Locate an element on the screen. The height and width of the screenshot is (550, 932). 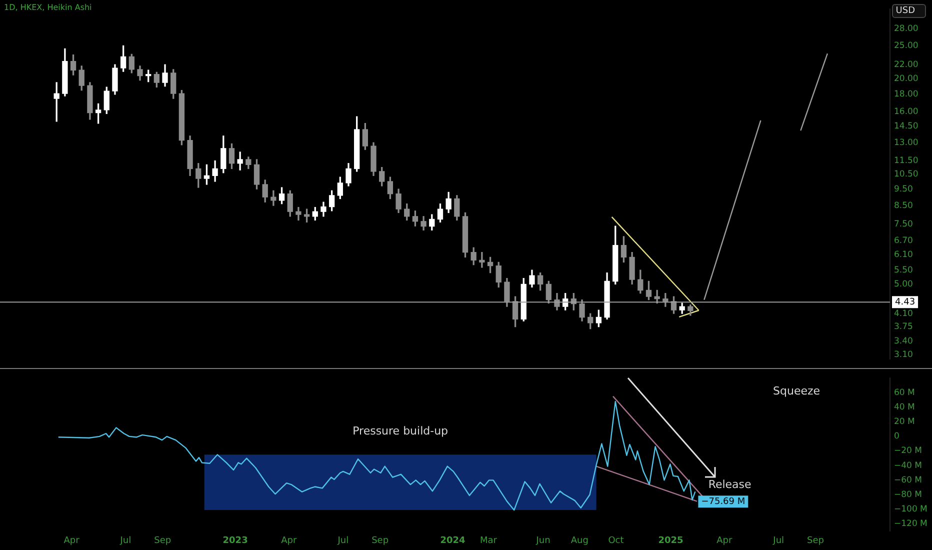
chart-title: 1D, HKEX, Heikin Ashi is located at coordinates (48, 7).